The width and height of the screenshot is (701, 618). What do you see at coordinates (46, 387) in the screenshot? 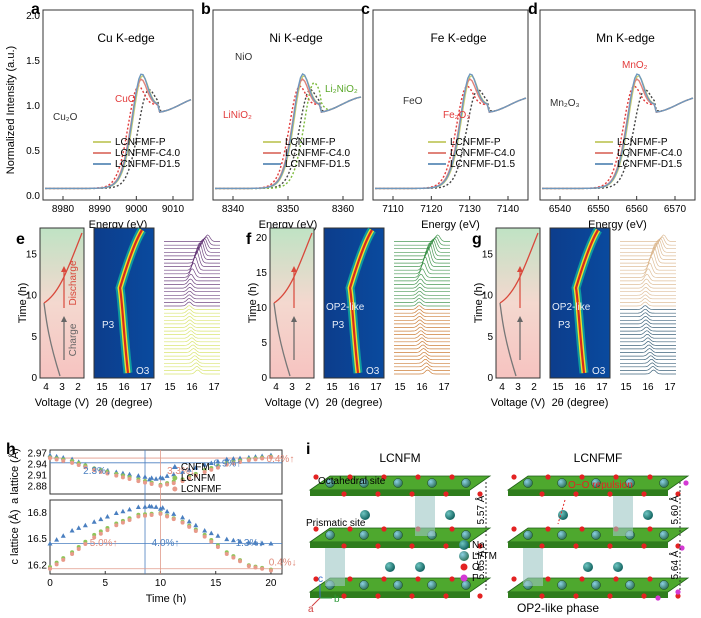
I see `voltage-tick: 4` at bounding box center [46, 387].